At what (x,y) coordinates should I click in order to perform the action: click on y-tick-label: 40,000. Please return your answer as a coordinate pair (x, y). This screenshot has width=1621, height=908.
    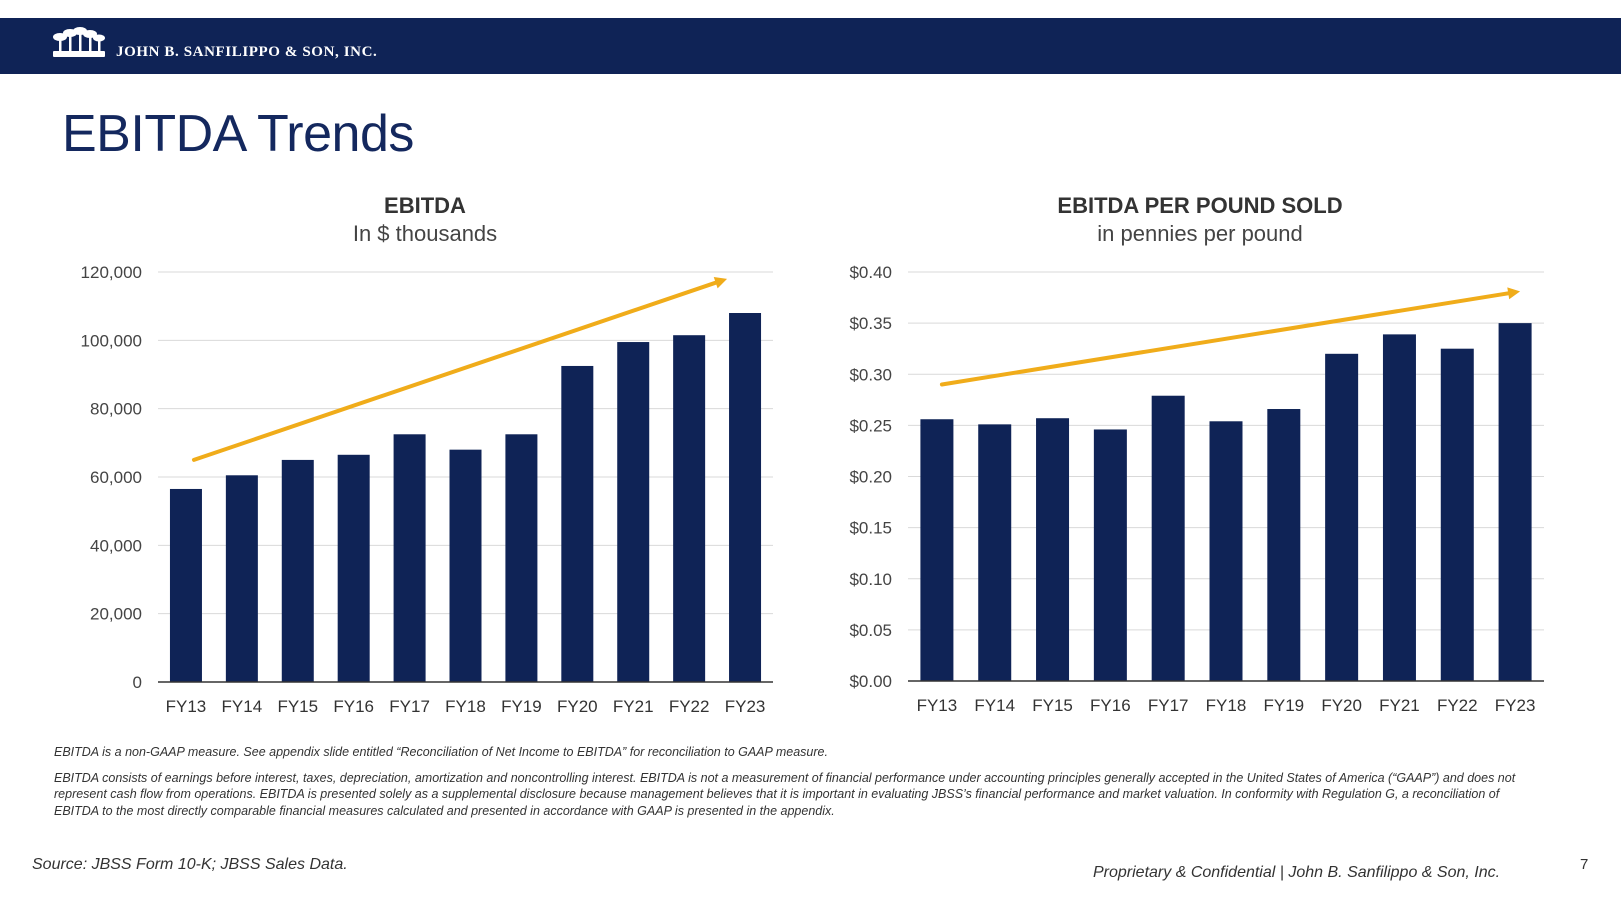
    Looking at the image, I should click on (116, 545).